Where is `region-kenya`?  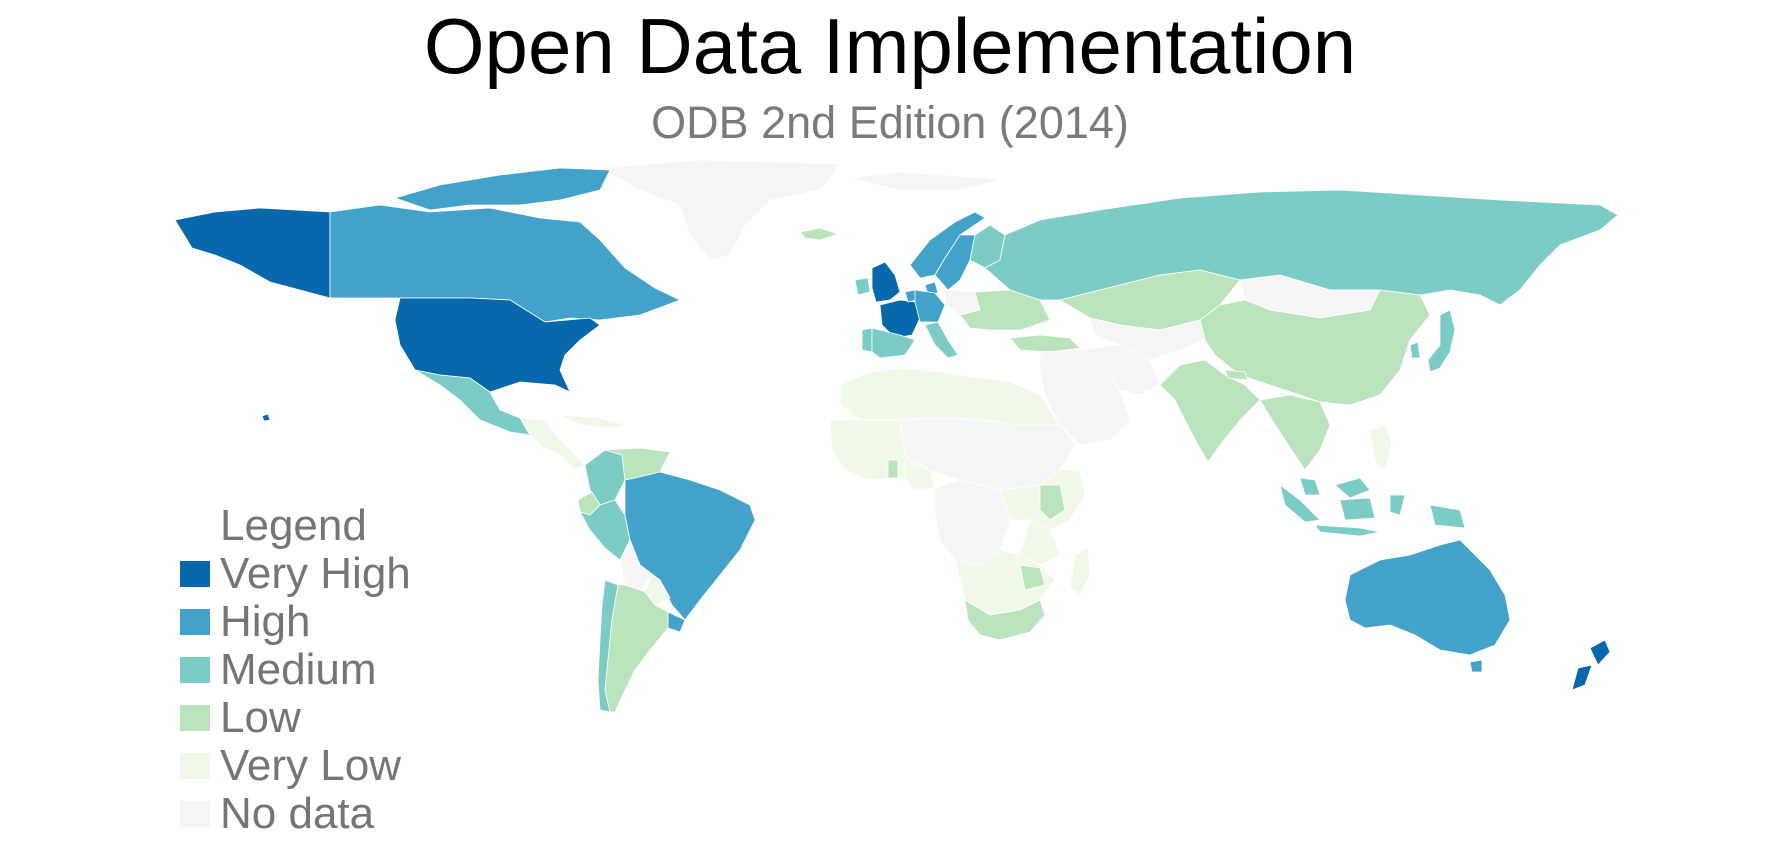
region-kenya is located at coordinates (1052, 502).